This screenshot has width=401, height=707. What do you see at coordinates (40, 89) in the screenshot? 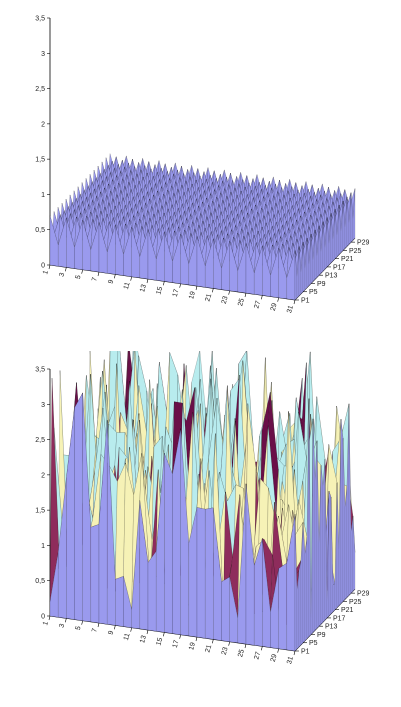
I see `top-z-tick-label: 2,5` at bounding box center [40, 89].